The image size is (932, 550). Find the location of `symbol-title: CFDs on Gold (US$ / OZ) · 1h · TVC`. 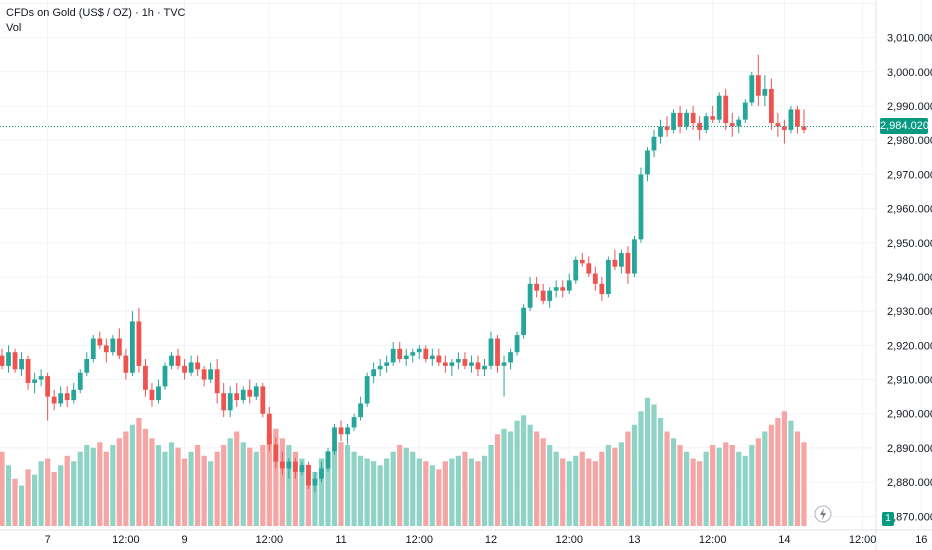

symbol-title: CFDs on Gold (US$ / OZ) · 1h · TVC is located at coordinates (96, 13).